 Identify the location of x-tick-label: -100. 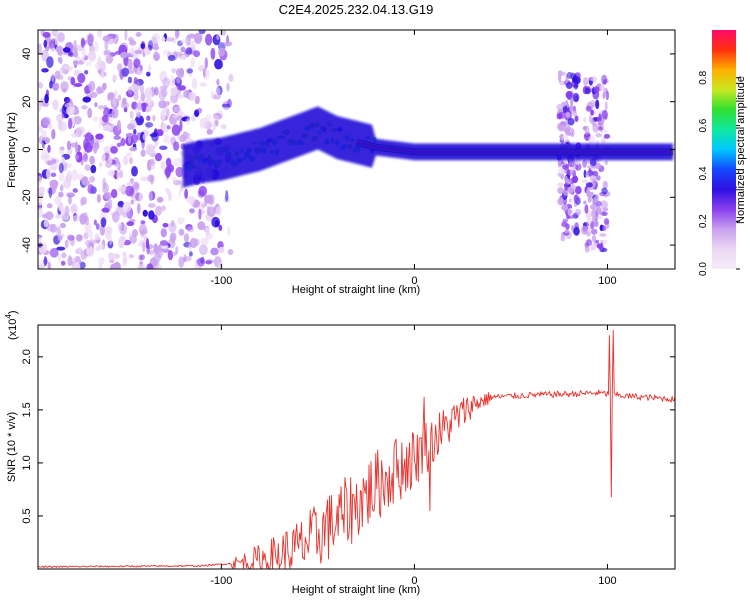
(221, 281).